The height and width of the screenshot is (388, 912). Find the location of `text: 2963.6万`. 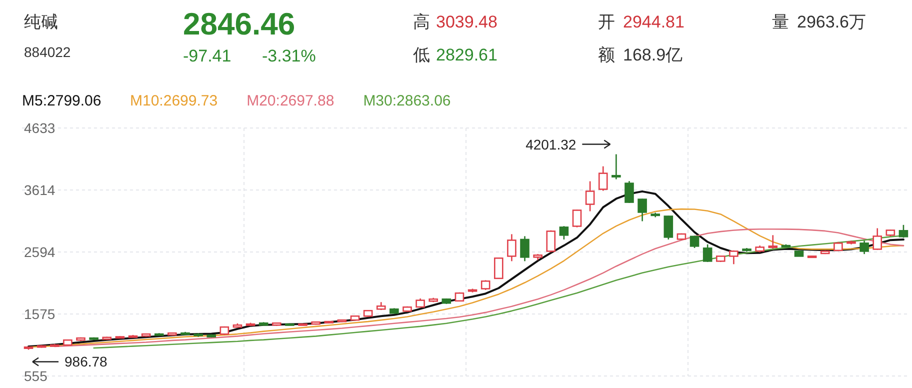

text: 2963.6万 is located at coordinates (831, 22).